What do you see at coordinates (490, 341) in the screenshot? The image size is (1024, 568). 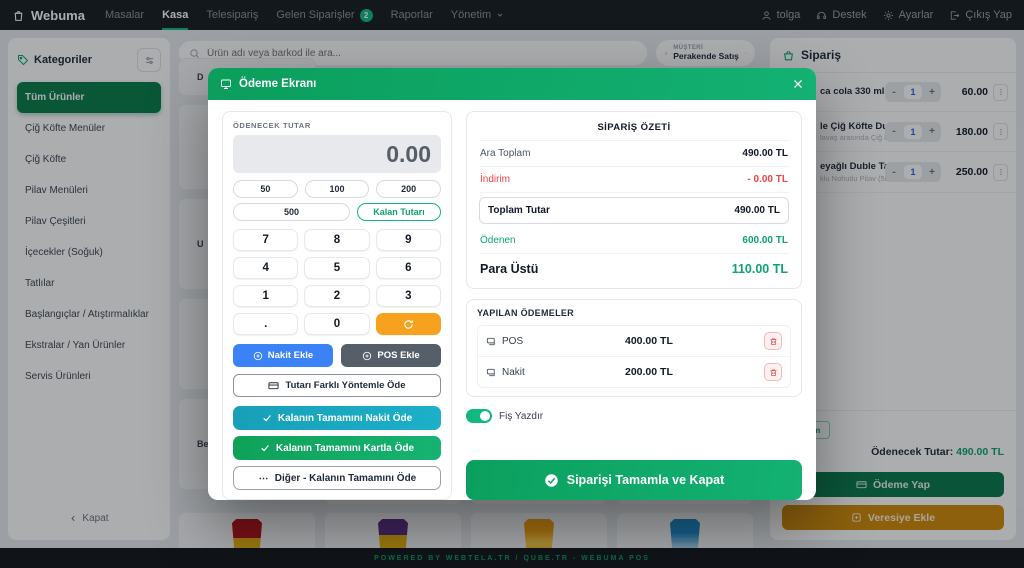 I see `pos-payment-icon` at bounding box center [490, 341].